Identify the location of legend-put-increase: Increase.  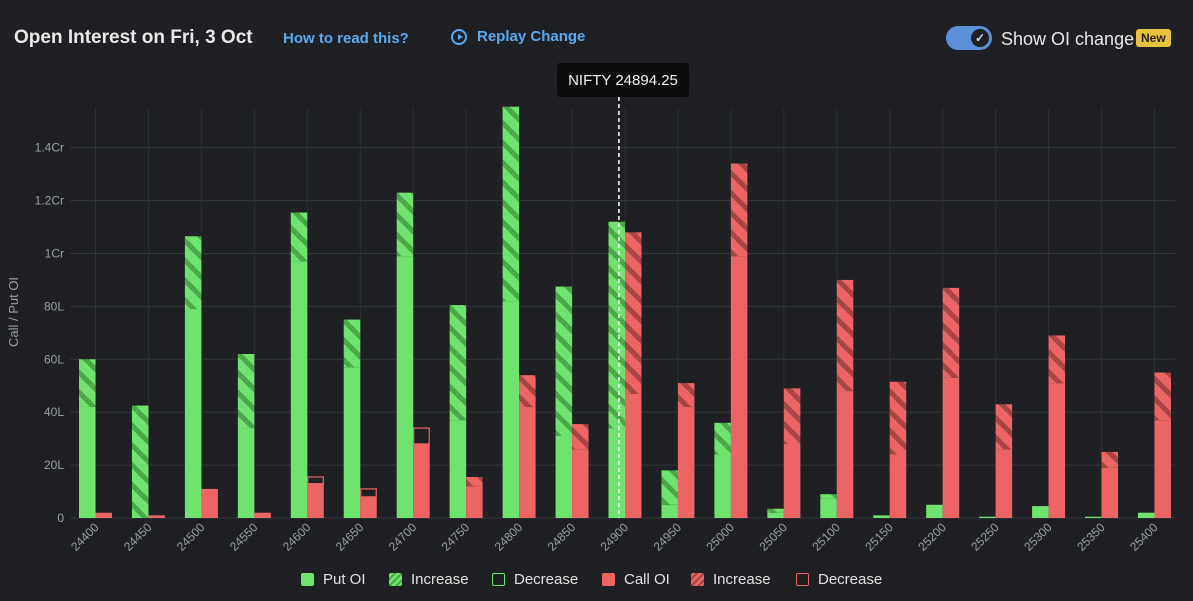
(429, 579).